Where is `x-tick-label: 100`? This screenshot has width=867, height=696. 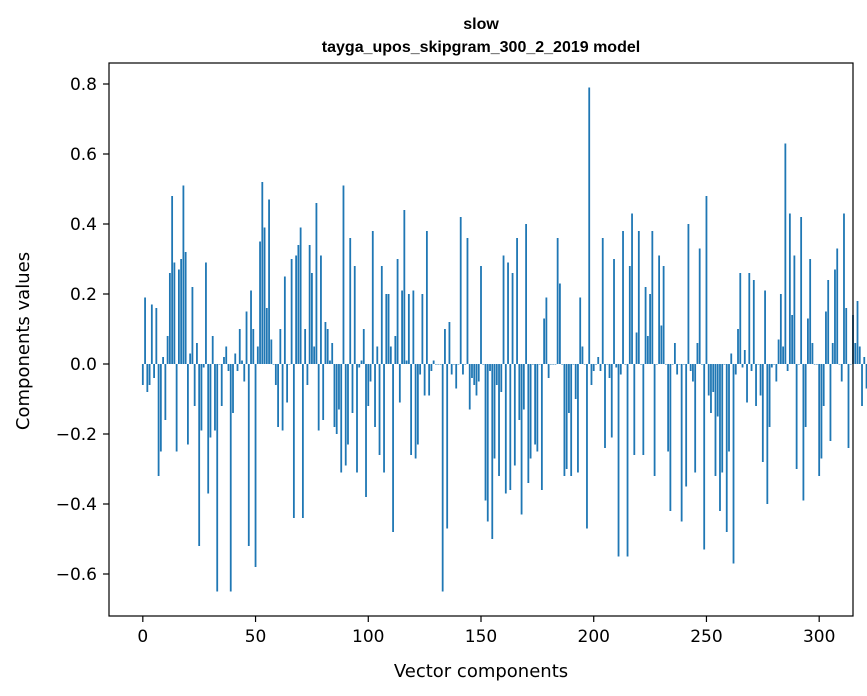 x-tick-label: 100 is located at coordinates (368, 637).